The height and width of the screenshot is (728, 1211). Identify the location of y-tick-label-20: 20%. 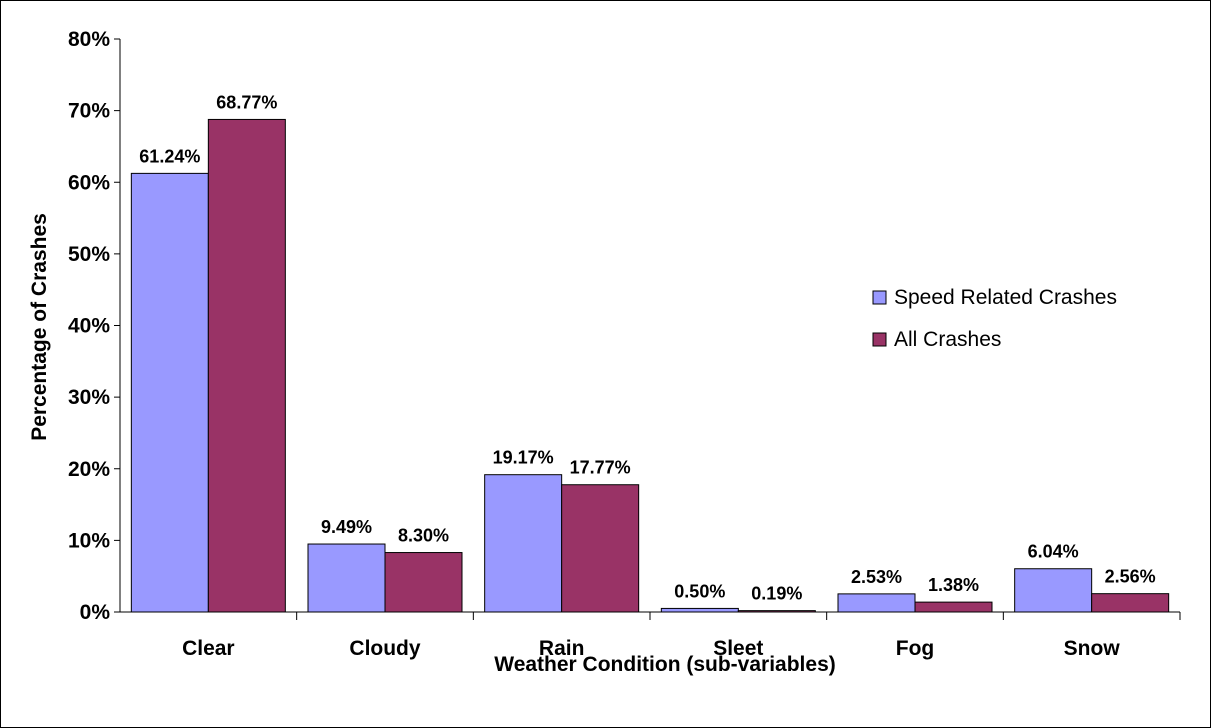
(89, 469).